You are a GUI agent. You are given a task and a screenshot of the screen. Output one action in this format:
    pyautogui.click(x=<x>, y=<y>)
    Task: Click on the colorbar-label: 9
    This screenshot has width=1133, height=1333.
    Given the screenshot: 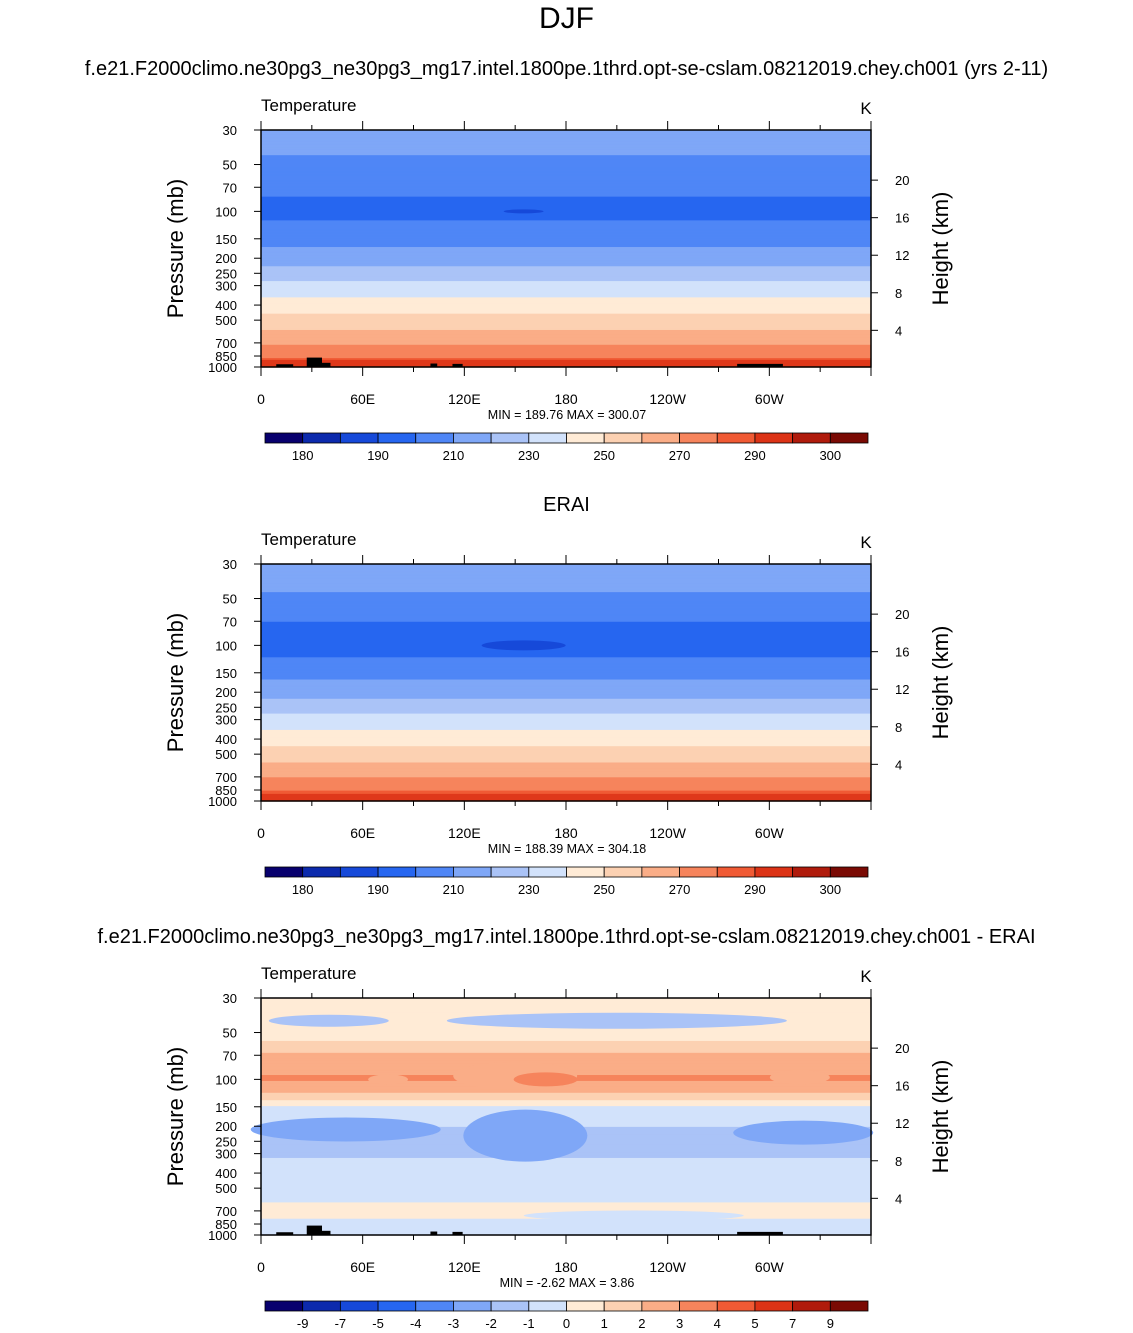 What is the action you would take?
    pyautogui.click(x=830, y=1323)
    